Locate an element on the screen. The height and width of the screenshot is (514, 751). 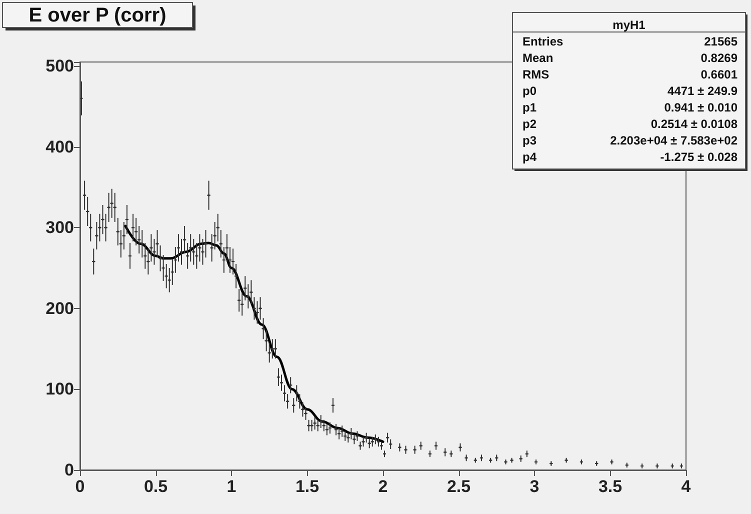
text: p1 0.941 ± 0.010 is located at coordinates (630, 107).